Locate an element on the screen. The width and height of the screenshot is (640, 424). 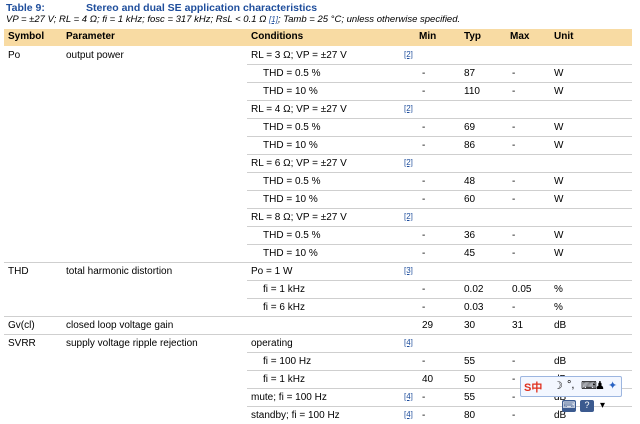
help-icon: ? is located at coordinates (587, 406).